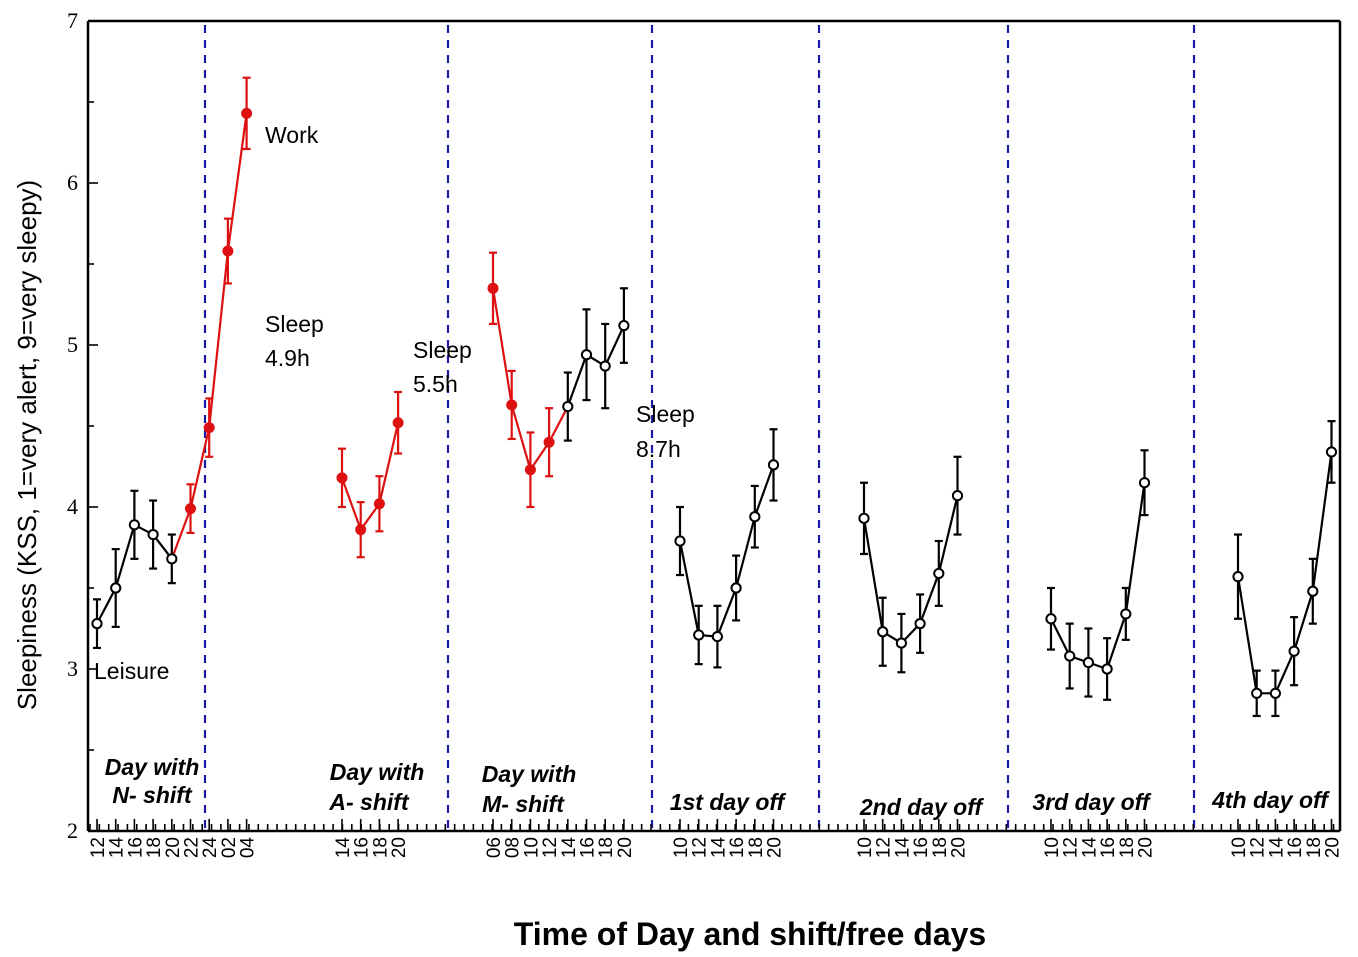 The height and width of the screenshot is (957, 1358). What do you see at coordinates (229, 847) in the screenshot?
I see `x-tick-label: 02` at bounding box center [229, 847].